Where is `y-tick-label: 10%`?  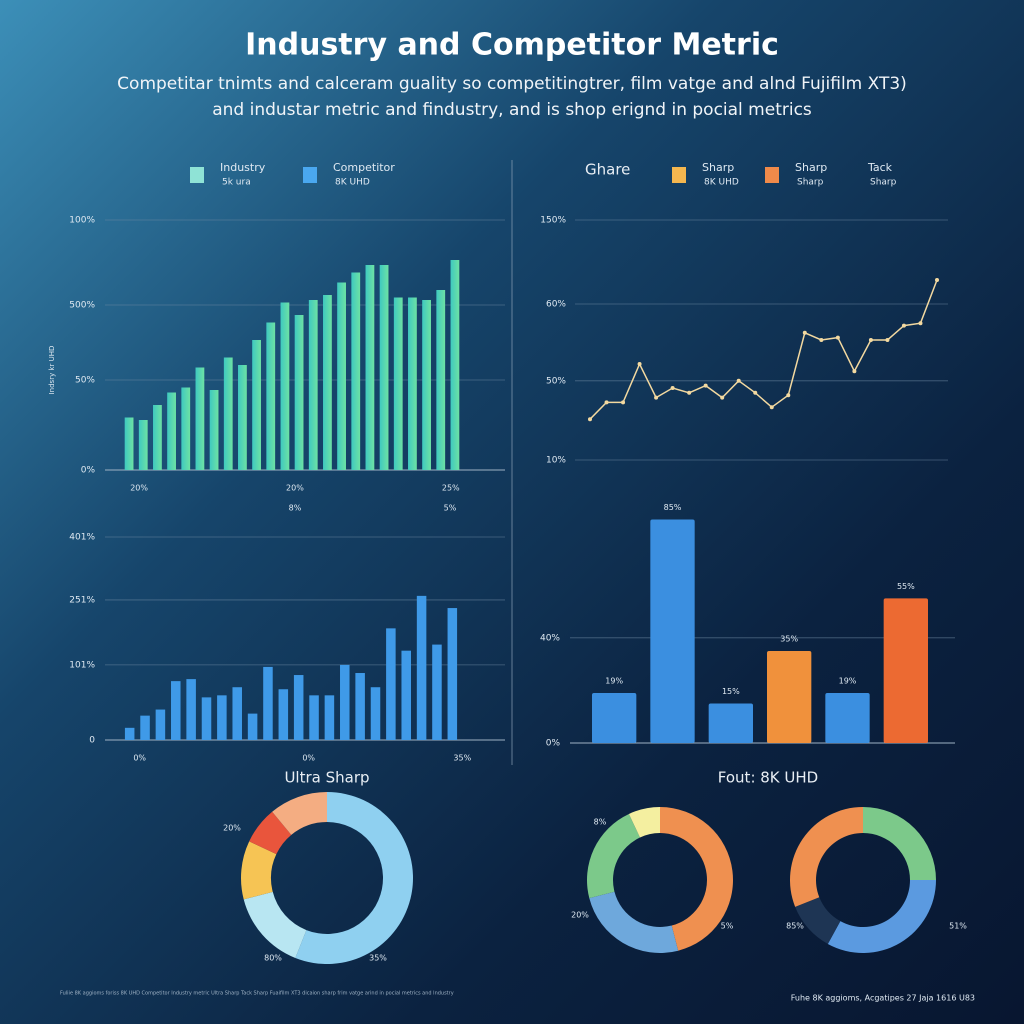 y-tick-label: 10% is located at coordinates (556, 461).